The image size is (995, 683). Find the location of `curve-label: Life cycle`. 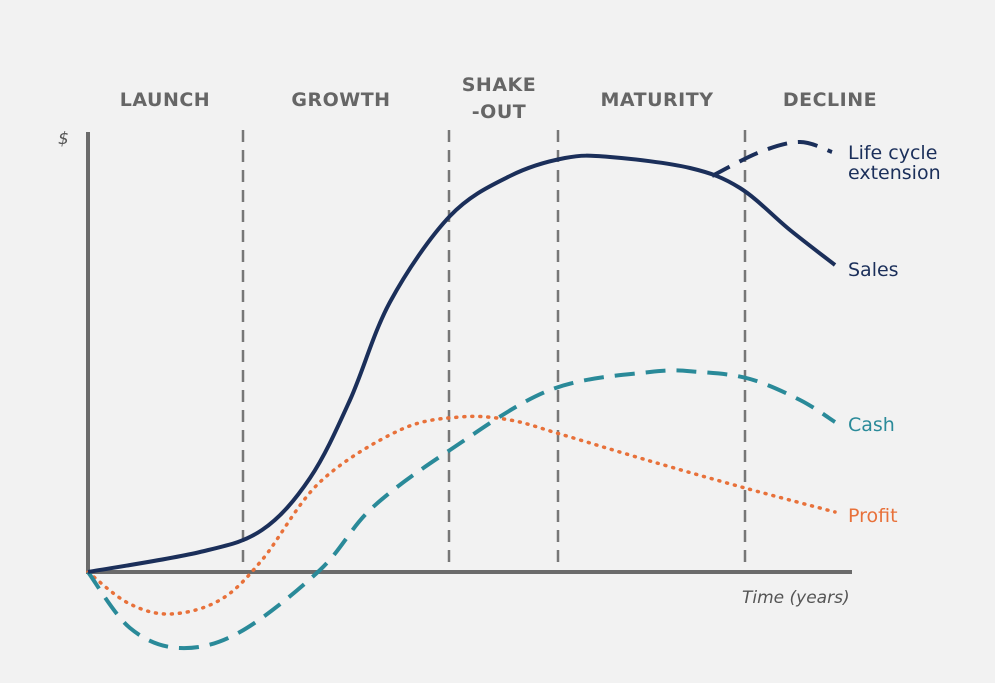

curve-label: Life cycle is located at coordinates (892, 153).